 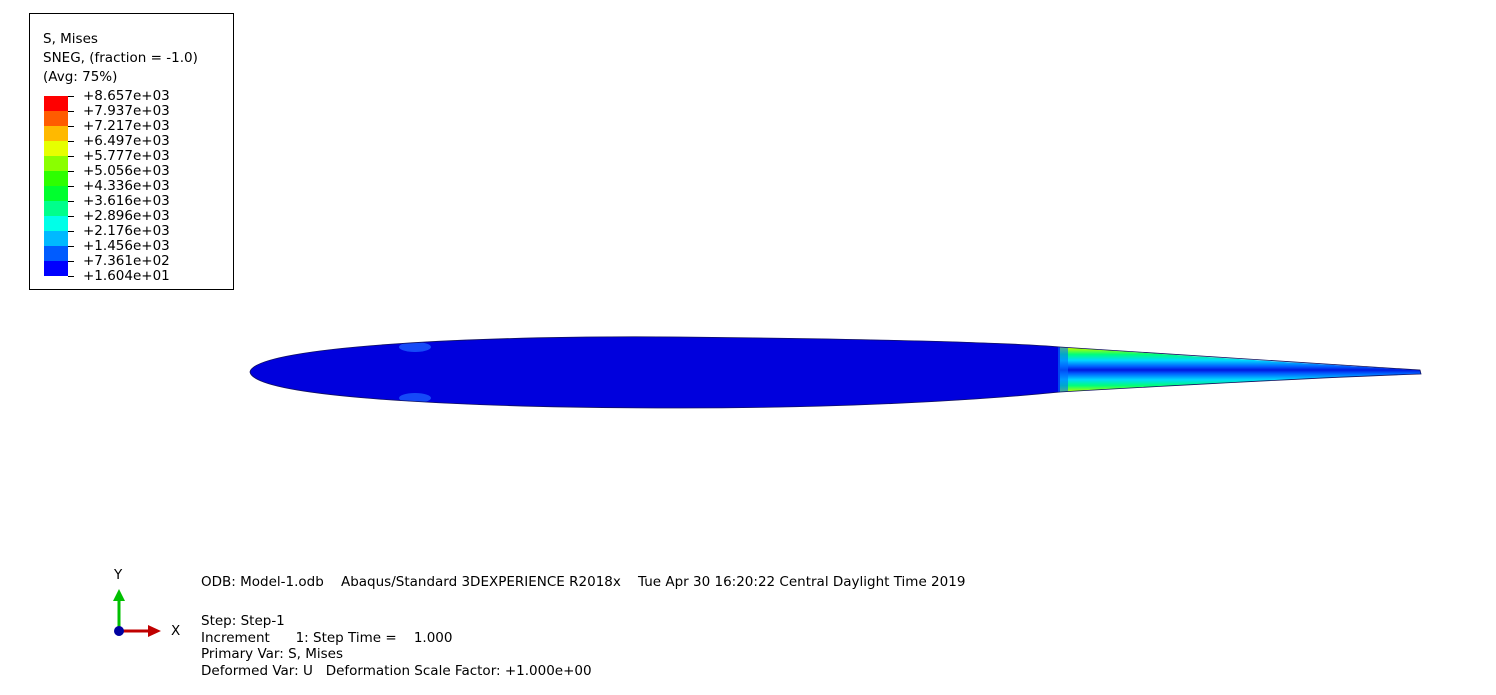 I want to click on increment-info: Increment 1: Step Time = 1.000, so click(x=327, y=638).